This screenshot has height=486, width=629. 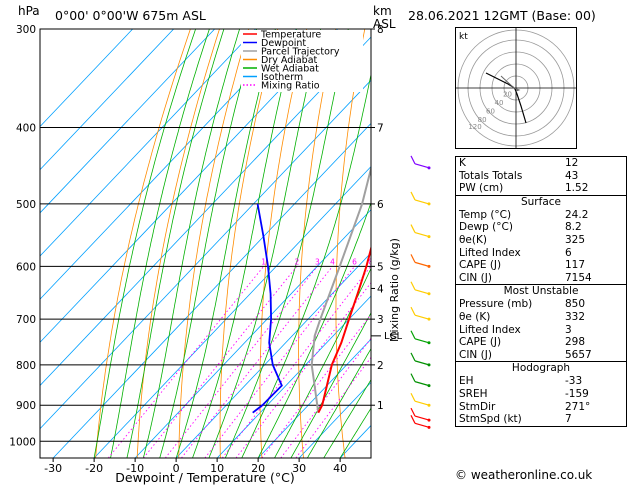 I want to click on pressure-tick-label: 500, so click(x=26, y=205).